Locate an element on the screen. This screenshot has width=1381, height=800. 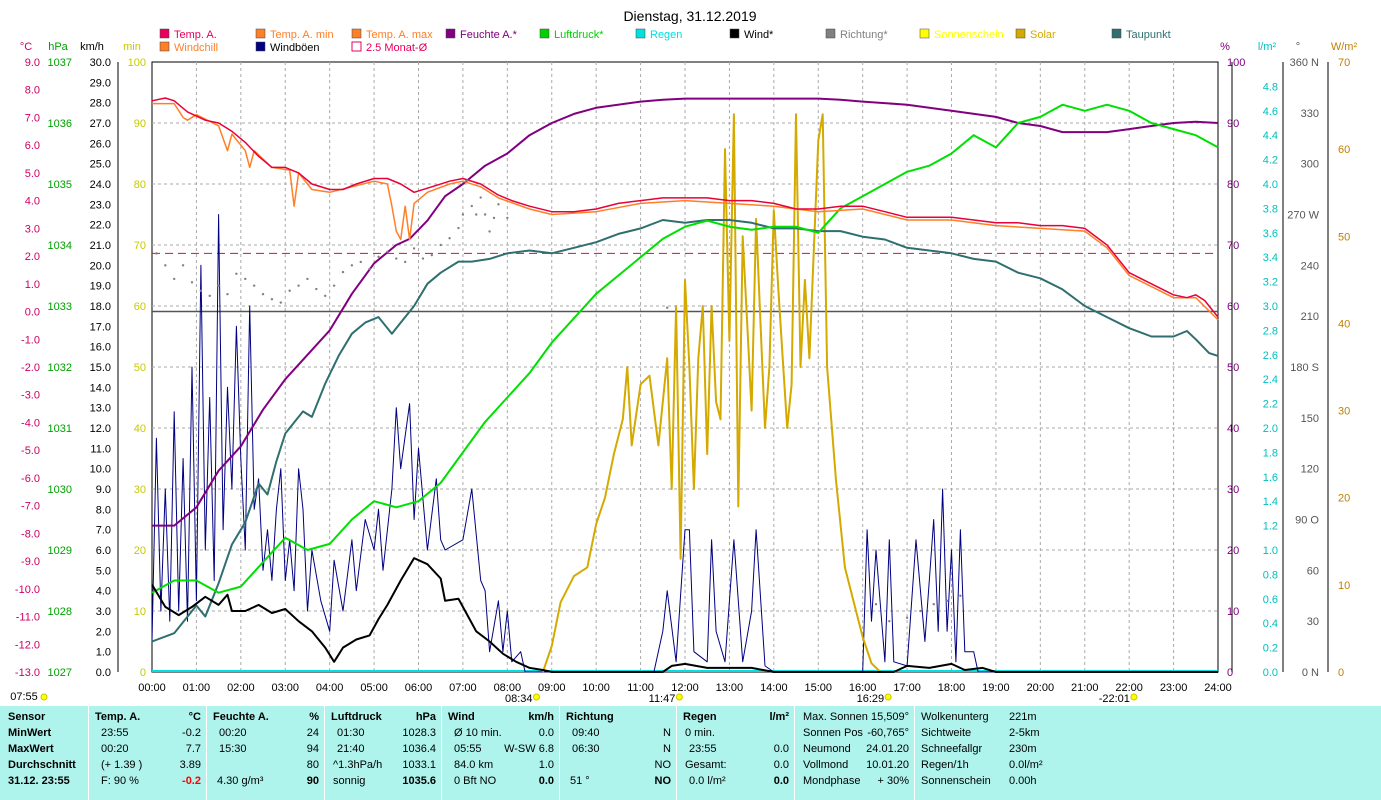
hum-abs: 4.30 g/m³ is located at coordinates (240, 781).